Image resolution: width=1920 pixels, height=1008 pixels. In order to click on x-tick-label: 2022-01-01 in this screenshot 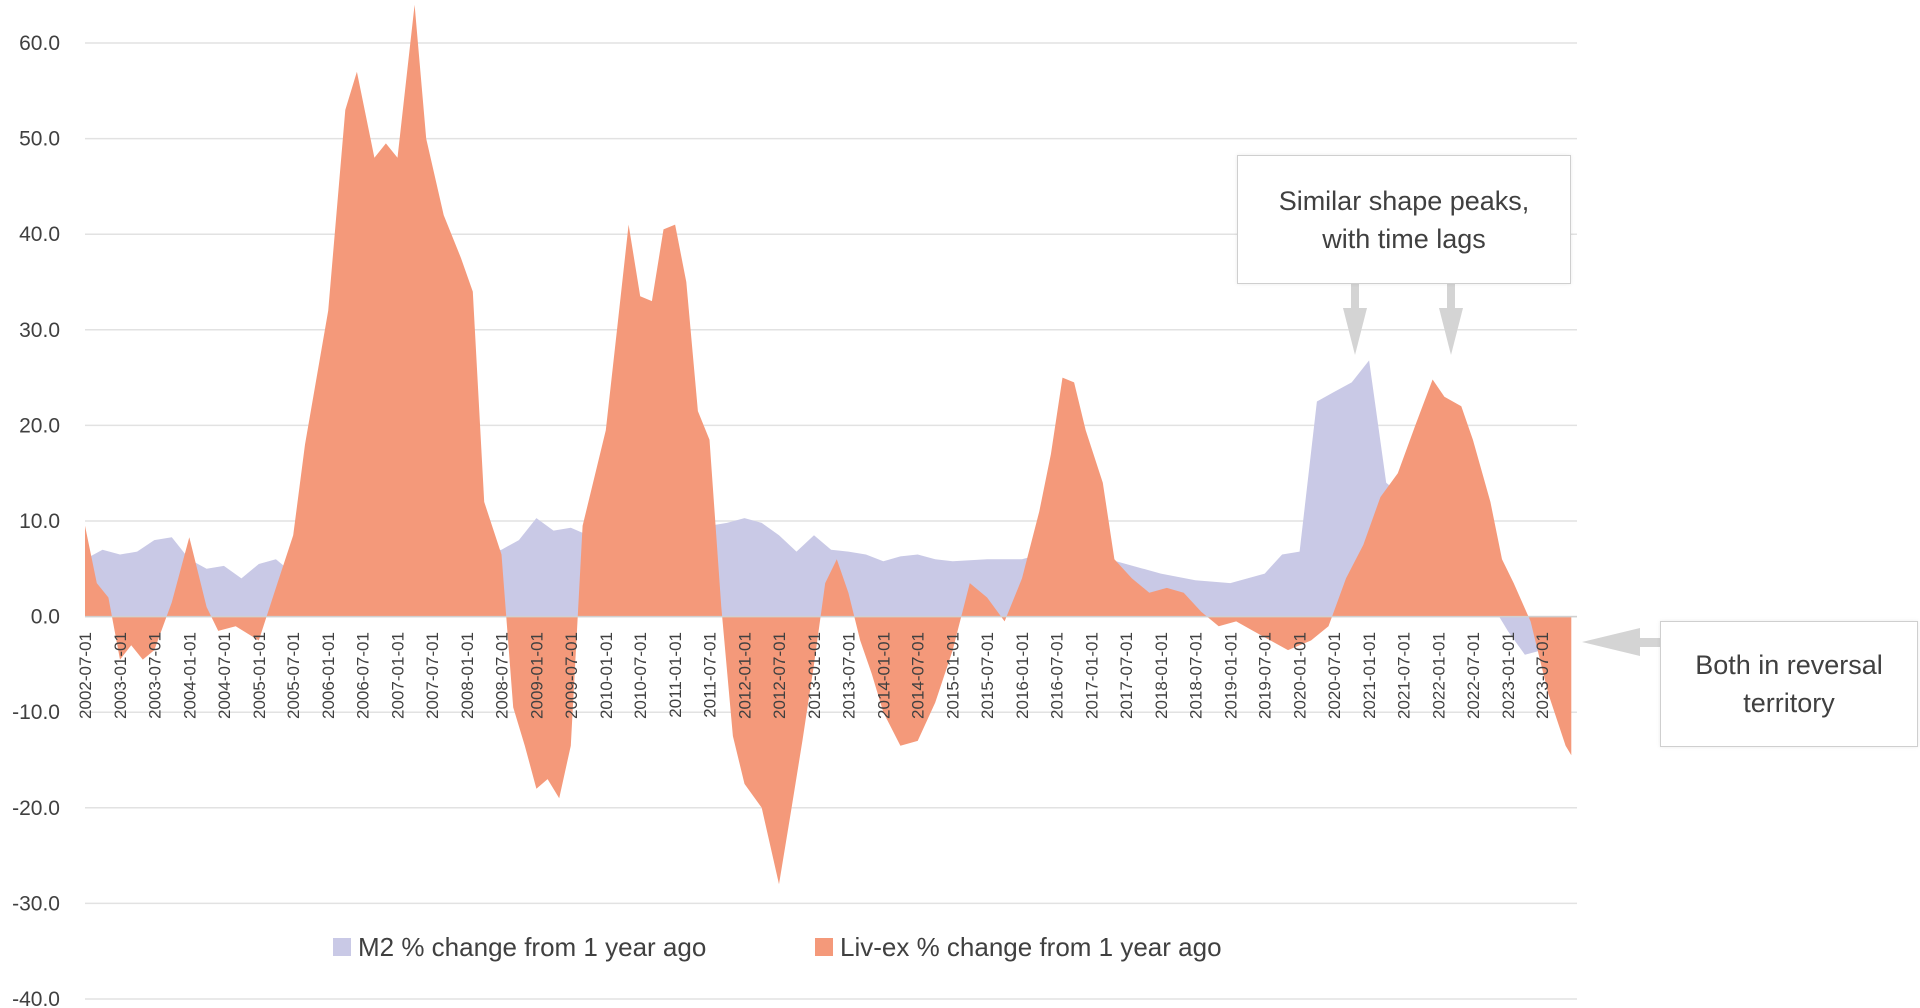, I will do `click(1439, 675)`.